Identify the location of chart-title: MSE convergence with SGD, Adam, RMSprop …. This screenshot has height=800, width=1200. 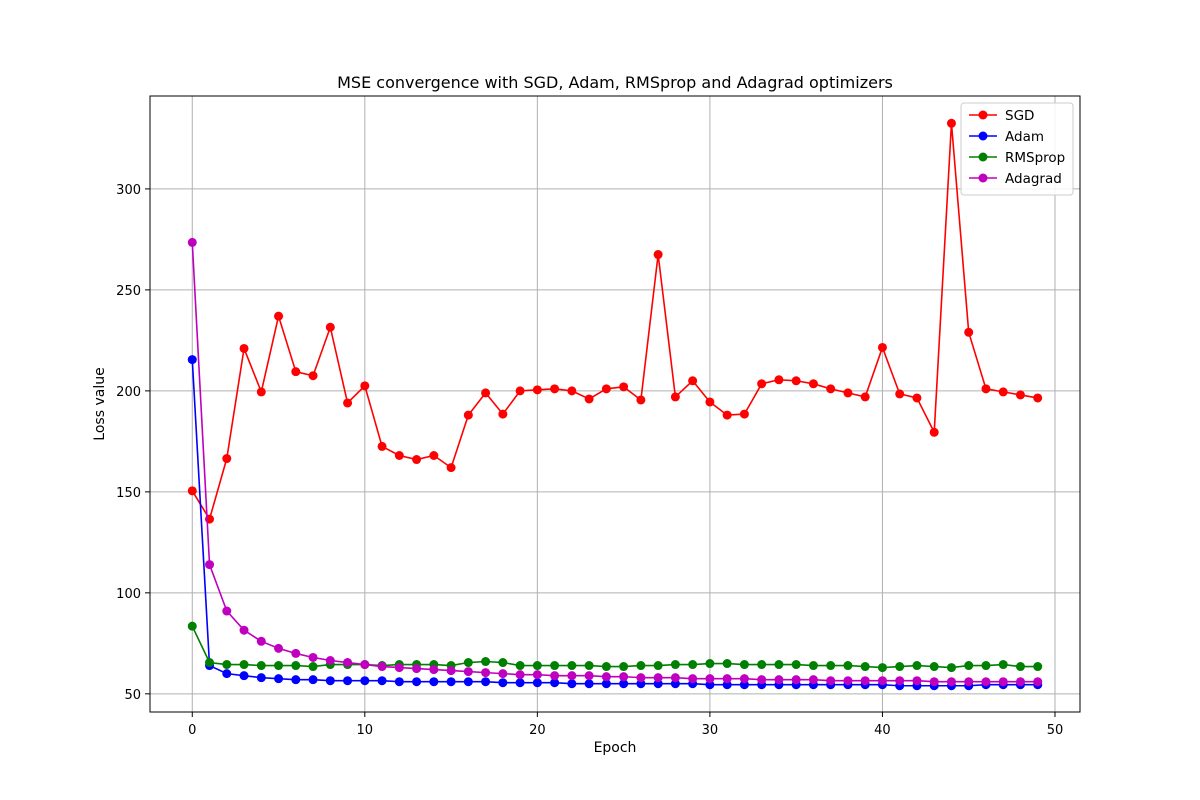
(615, 82).